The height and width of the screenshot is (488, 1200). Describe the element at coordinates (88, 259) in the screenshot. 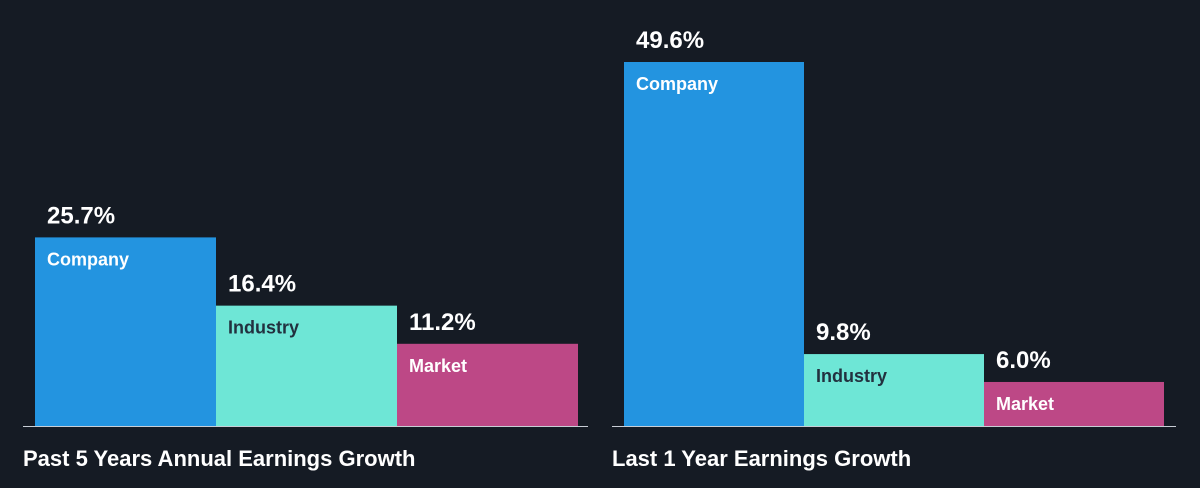

I see `five-year-category-label-company: Company` at that location.